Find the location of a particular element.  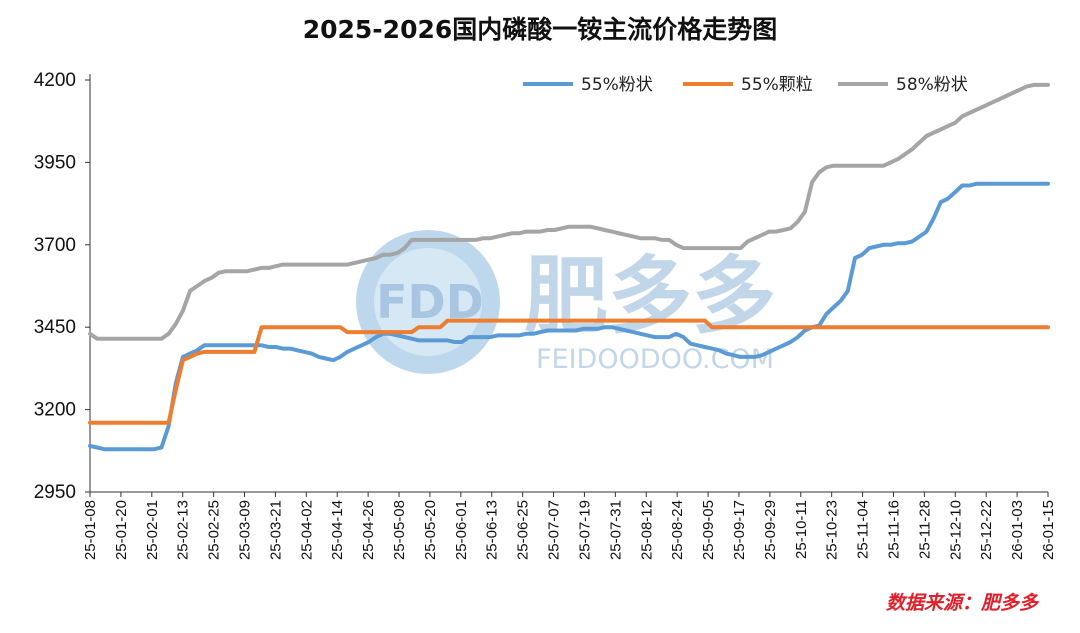

x-tick-label: 26-01-15 is located at coordinates (1048, 530).